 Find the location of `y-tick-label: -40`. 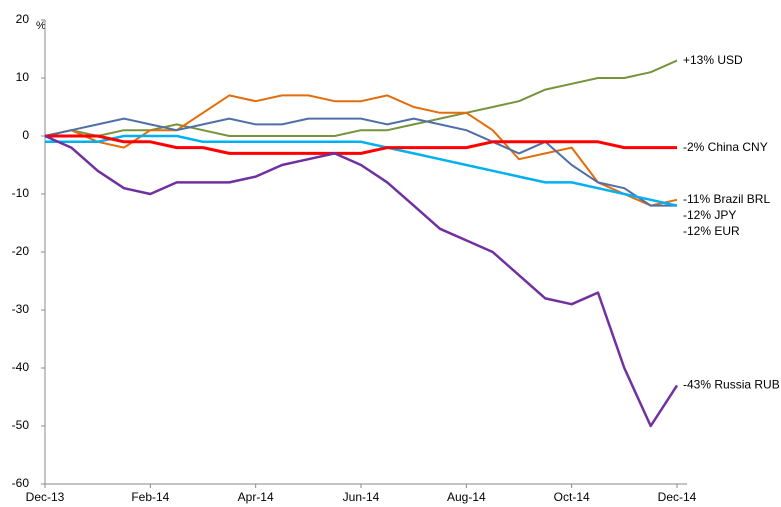

y-tick-label: -40 is located at coordinates (21, 367).